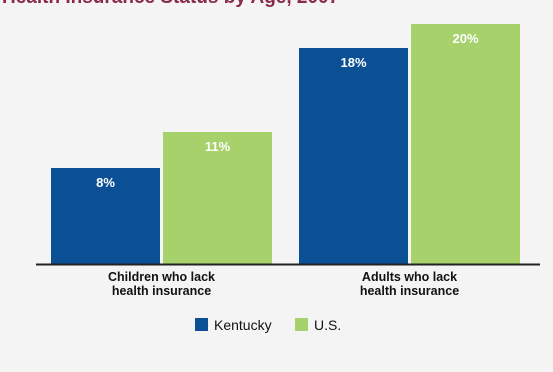 Image resolution: width=553 pixels, height=372 pixels. Describe the element at coordinates (161, 277) in the screenshot. I see `category-label: Children who lack` at that location.